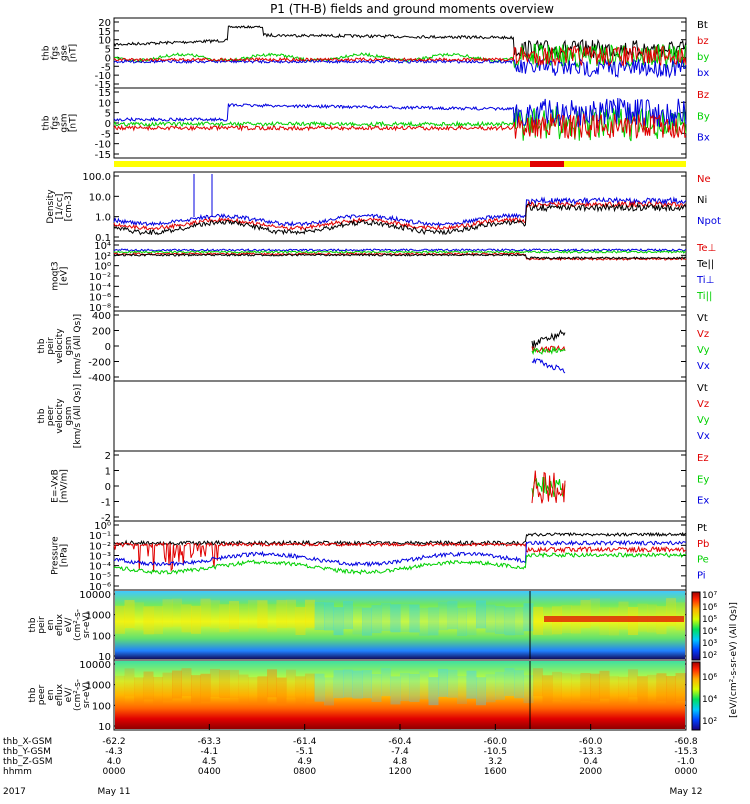 The image size is (750, 804). Describe the element at coordinates (380, 487) in the screenshot. I see `panel-efield: 2 1 0 -1 -2 E=-VxB [mV/m] Ez Ey Ex` at that location.